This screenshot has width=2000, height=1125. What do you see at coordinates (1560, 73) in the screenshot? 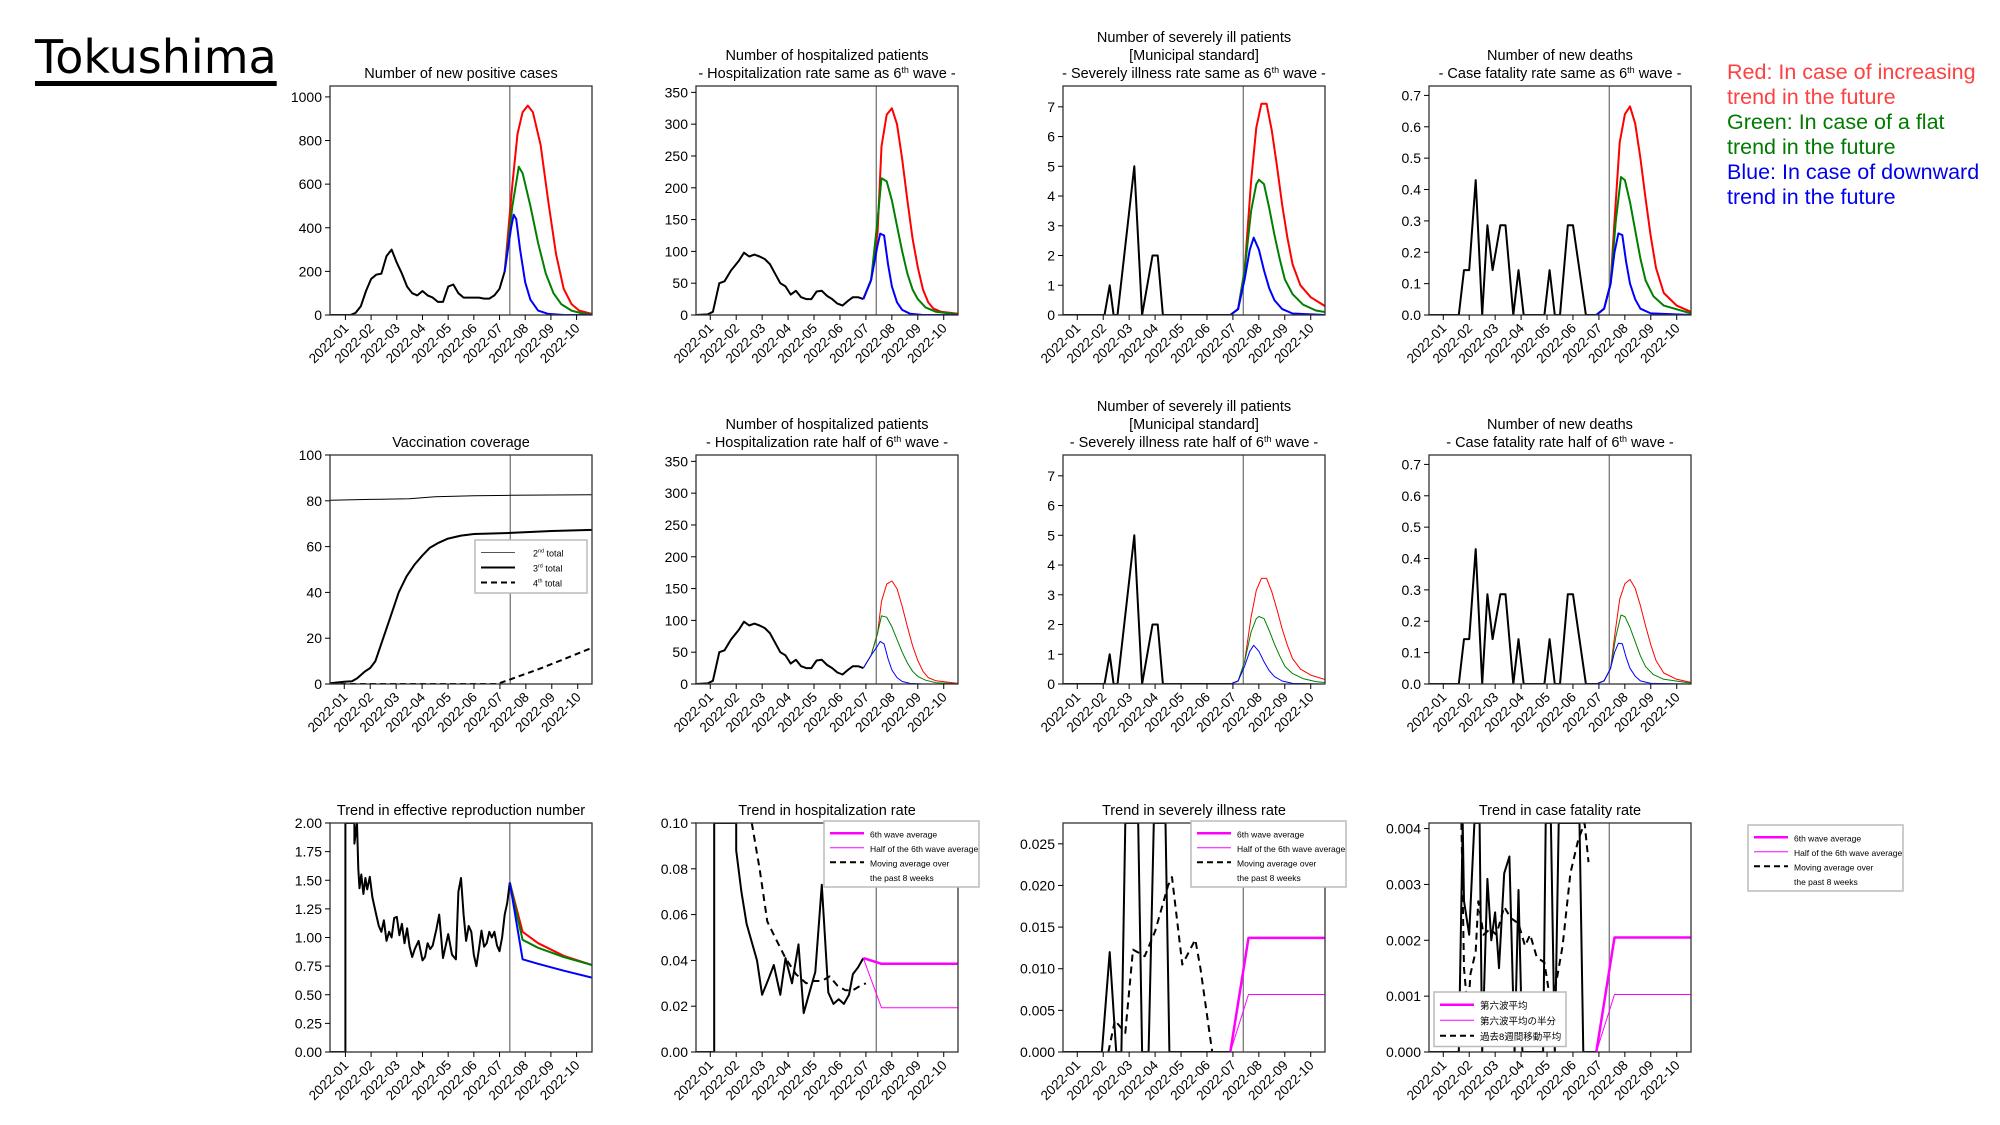
I see `chart-title-line: - Case fatality rate same as 6th wave -` at bounding box center [1560, 73].